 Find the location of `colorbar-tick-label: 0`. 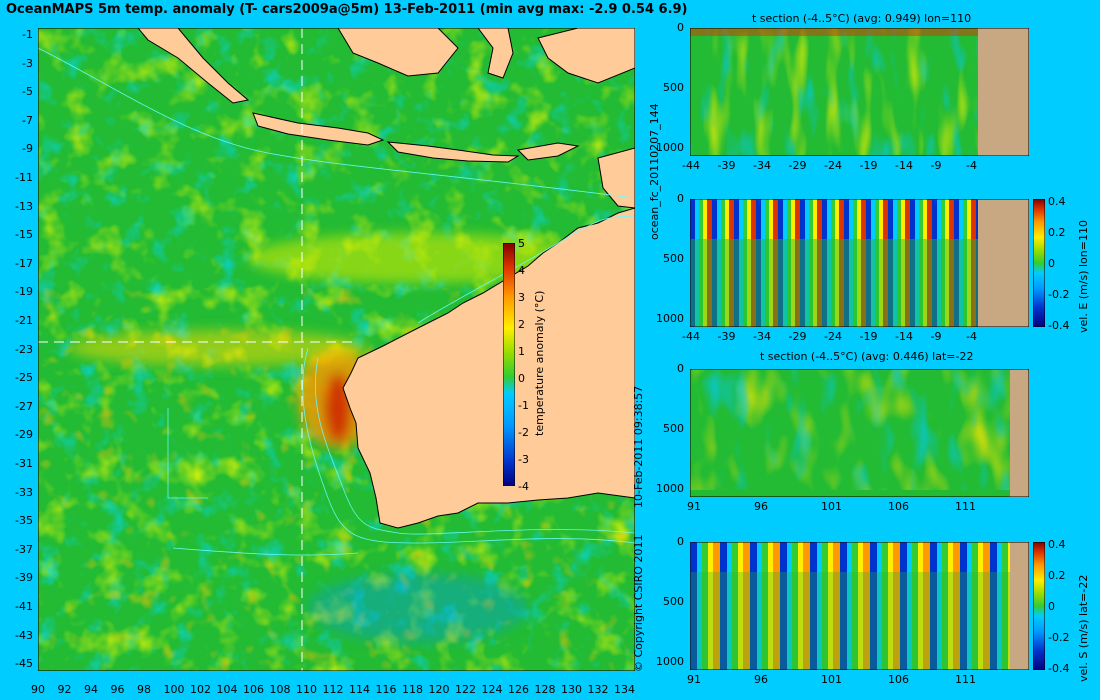

colorbar-tick-label: 0 is located at coordinates (521, 378).